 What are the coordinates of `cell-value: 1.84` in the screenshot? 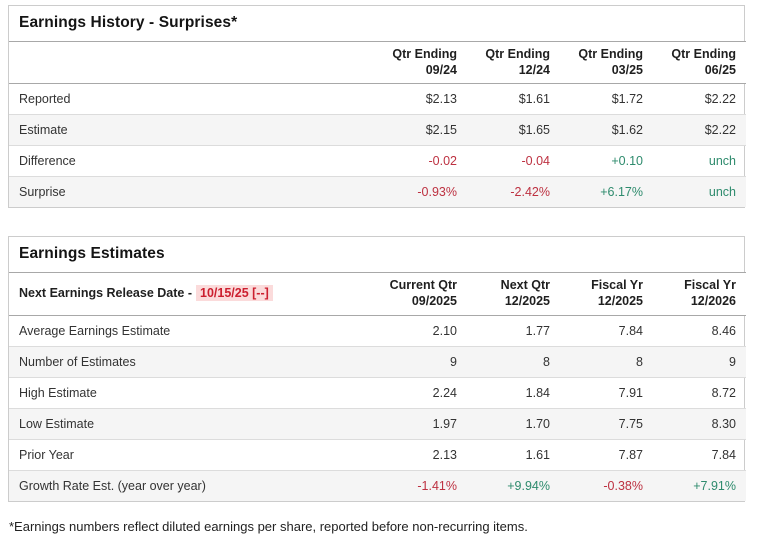 It's located at (537, 392).